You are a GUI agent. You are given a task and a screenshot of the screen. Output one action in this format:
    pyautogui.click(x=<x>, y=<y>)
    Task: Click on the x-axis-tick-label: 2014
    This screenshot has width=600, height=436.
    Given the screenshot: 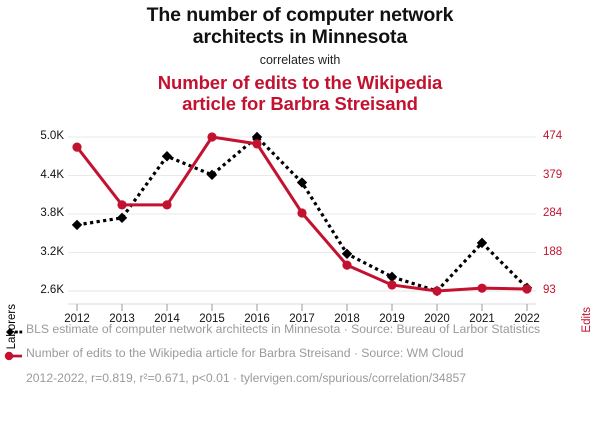 What is the action you would take?
    pyautogui.click(x=167, y=319)
    